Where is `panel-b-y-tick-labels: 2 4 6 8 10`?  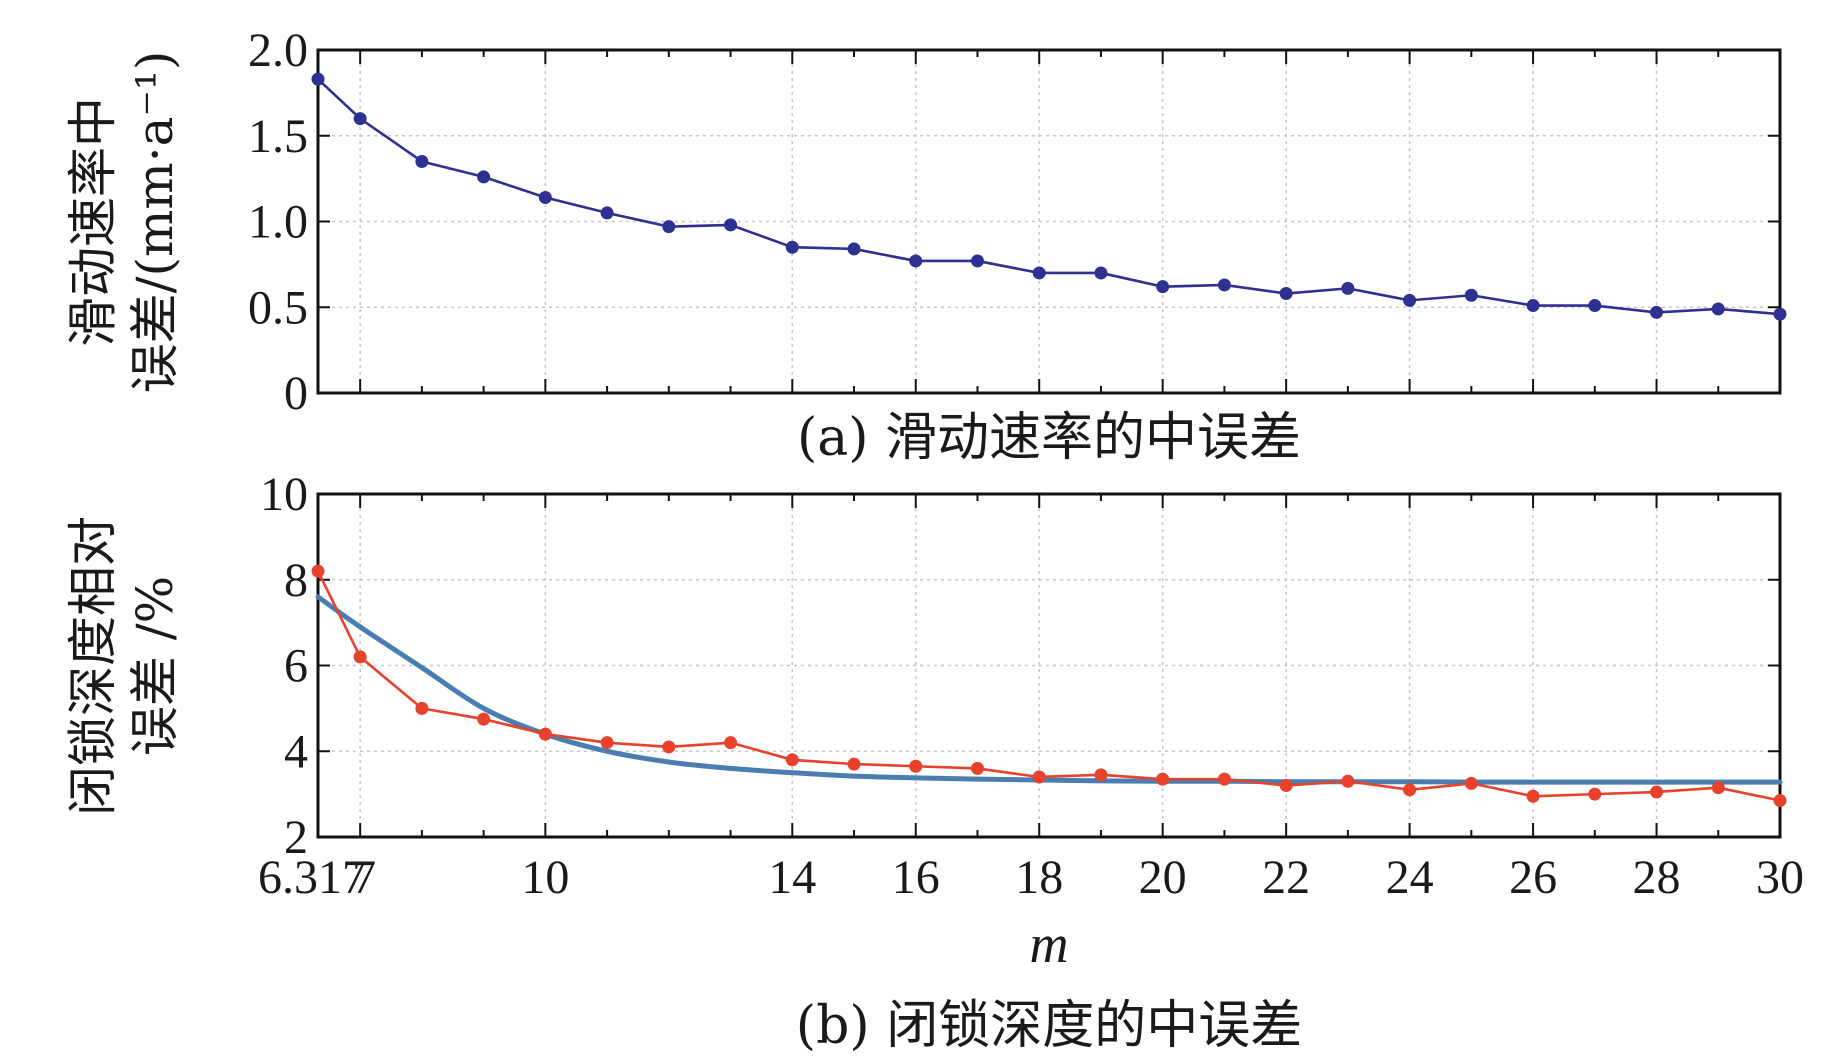 panel-b-y-tick-labels: 2 4 6 8 10 is located at coordinates (284, 666).